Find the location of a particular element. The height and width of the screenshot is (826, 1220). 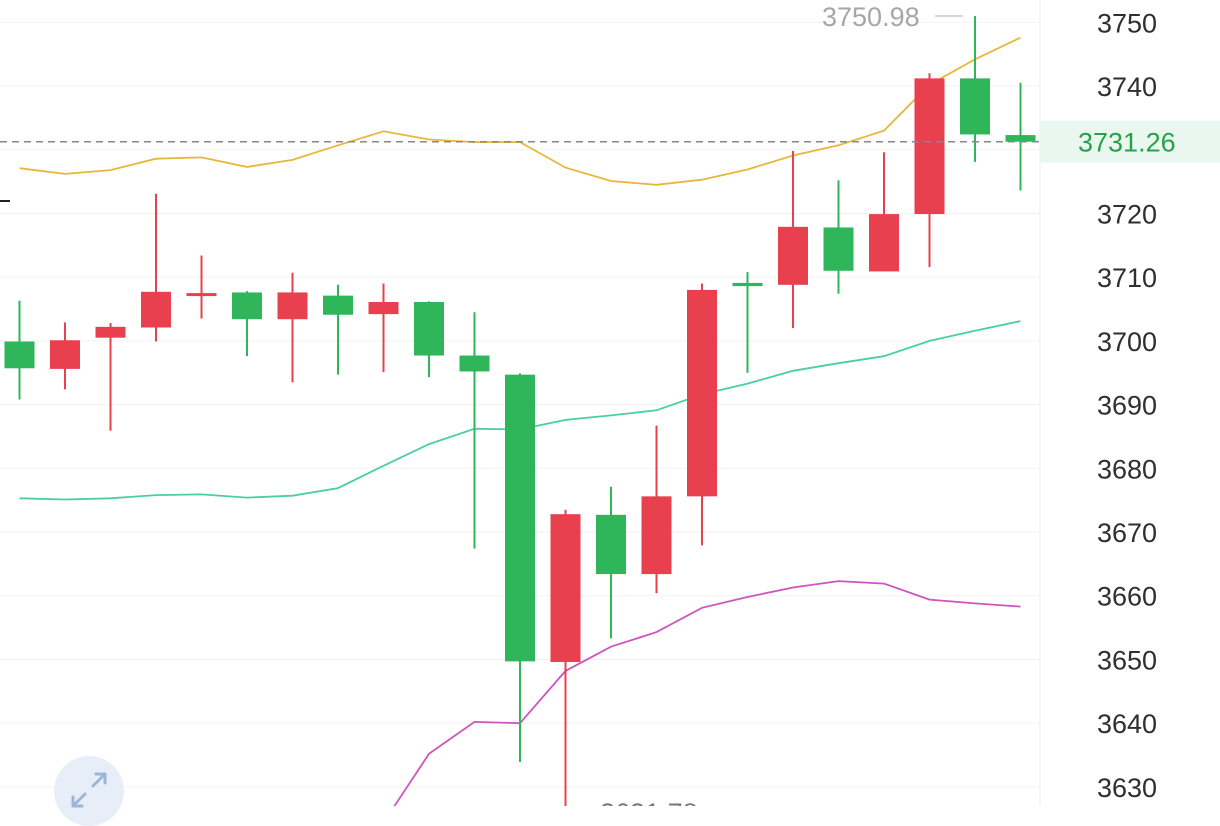

y-tick-label: 3700 is located at coordinates (1127, 342).